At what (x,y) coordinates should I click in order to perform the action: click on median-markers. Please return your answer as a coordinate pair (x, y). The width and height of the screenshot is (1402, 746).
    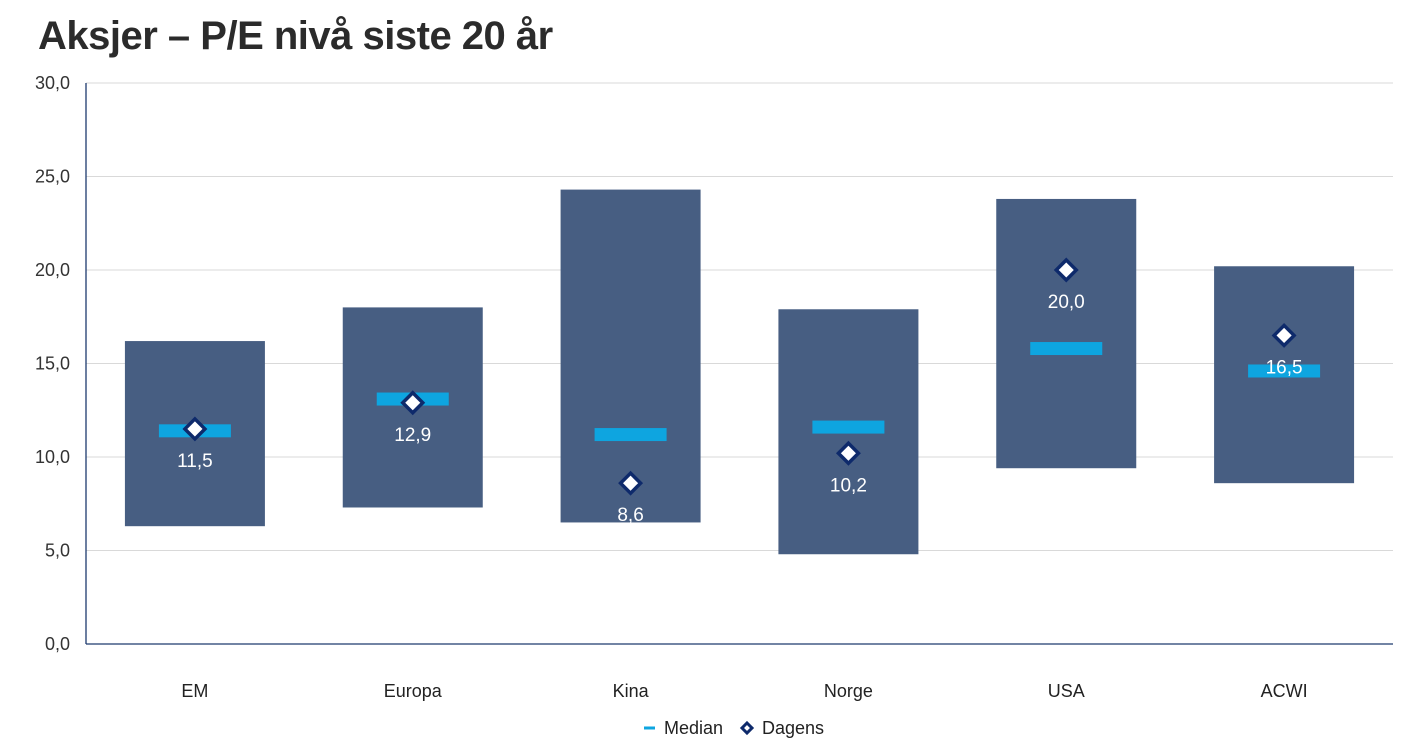
    Looking at the image, I should click on (739, 392).